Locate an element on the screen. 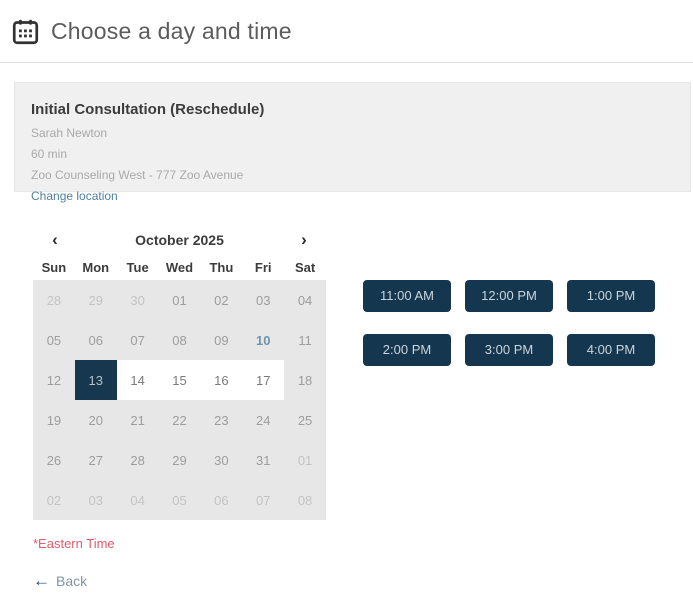 Image resolution: width=693 pixels, height=598 pixels. weekday-label-mon: Mon is located at coordinates (96, 267).